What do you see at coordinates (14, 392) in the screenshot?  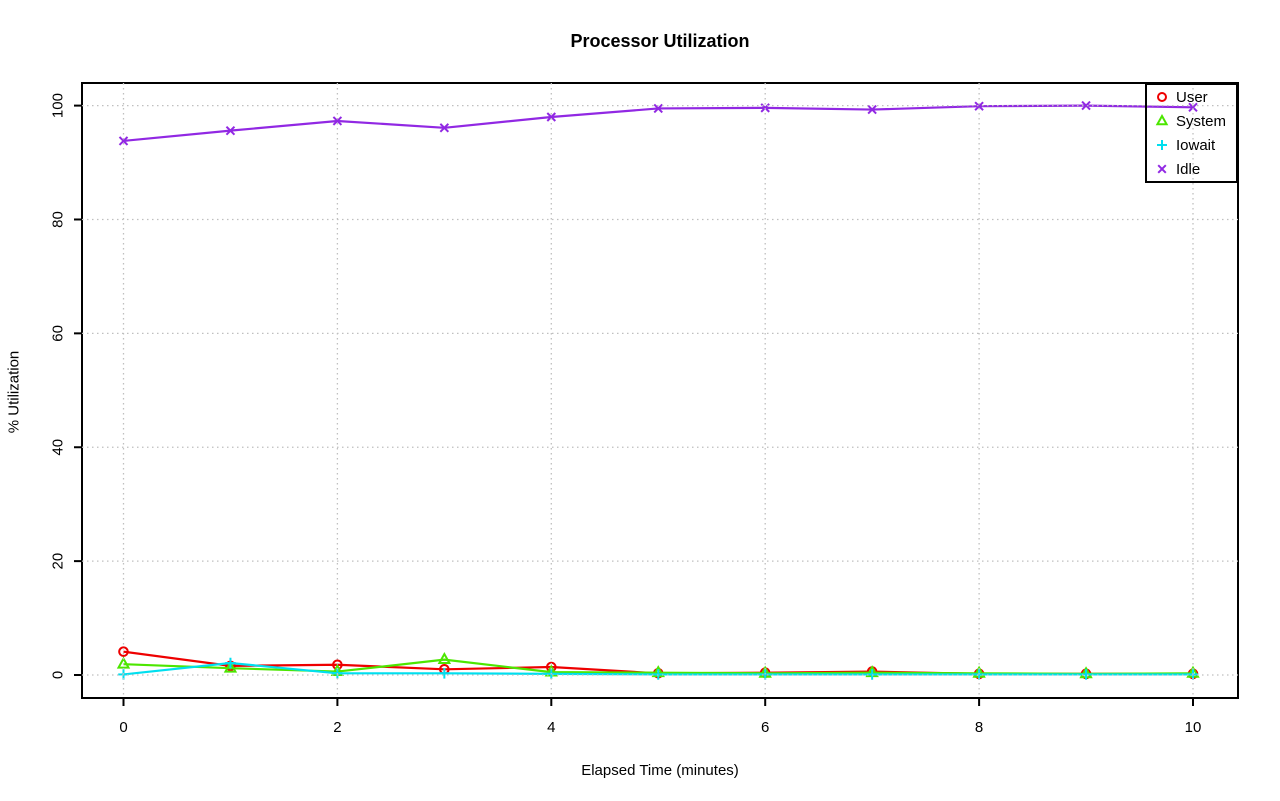 I see `y-axis-label: % Utilization` at bounding box center [14, 392].